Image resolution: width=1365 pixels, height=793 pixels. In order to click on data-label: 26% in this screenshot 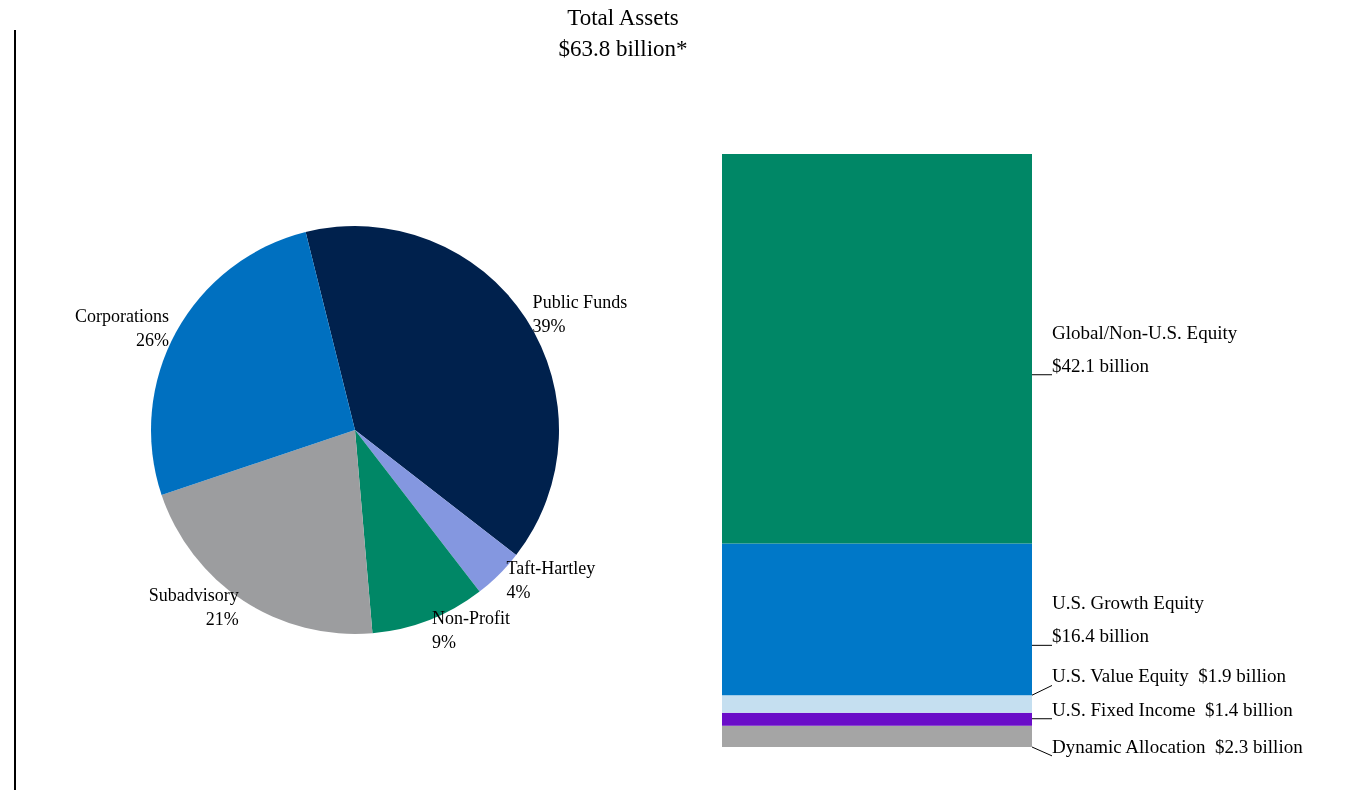, I will do `click(153, 340)`.